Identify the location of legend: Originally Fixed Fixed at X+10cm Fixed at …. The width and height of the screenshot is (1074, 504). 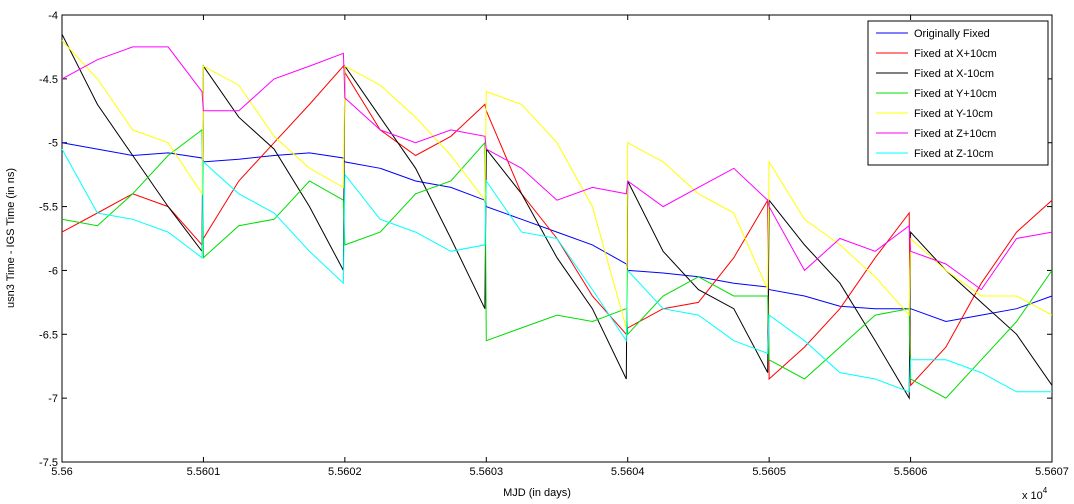
(958, 93).